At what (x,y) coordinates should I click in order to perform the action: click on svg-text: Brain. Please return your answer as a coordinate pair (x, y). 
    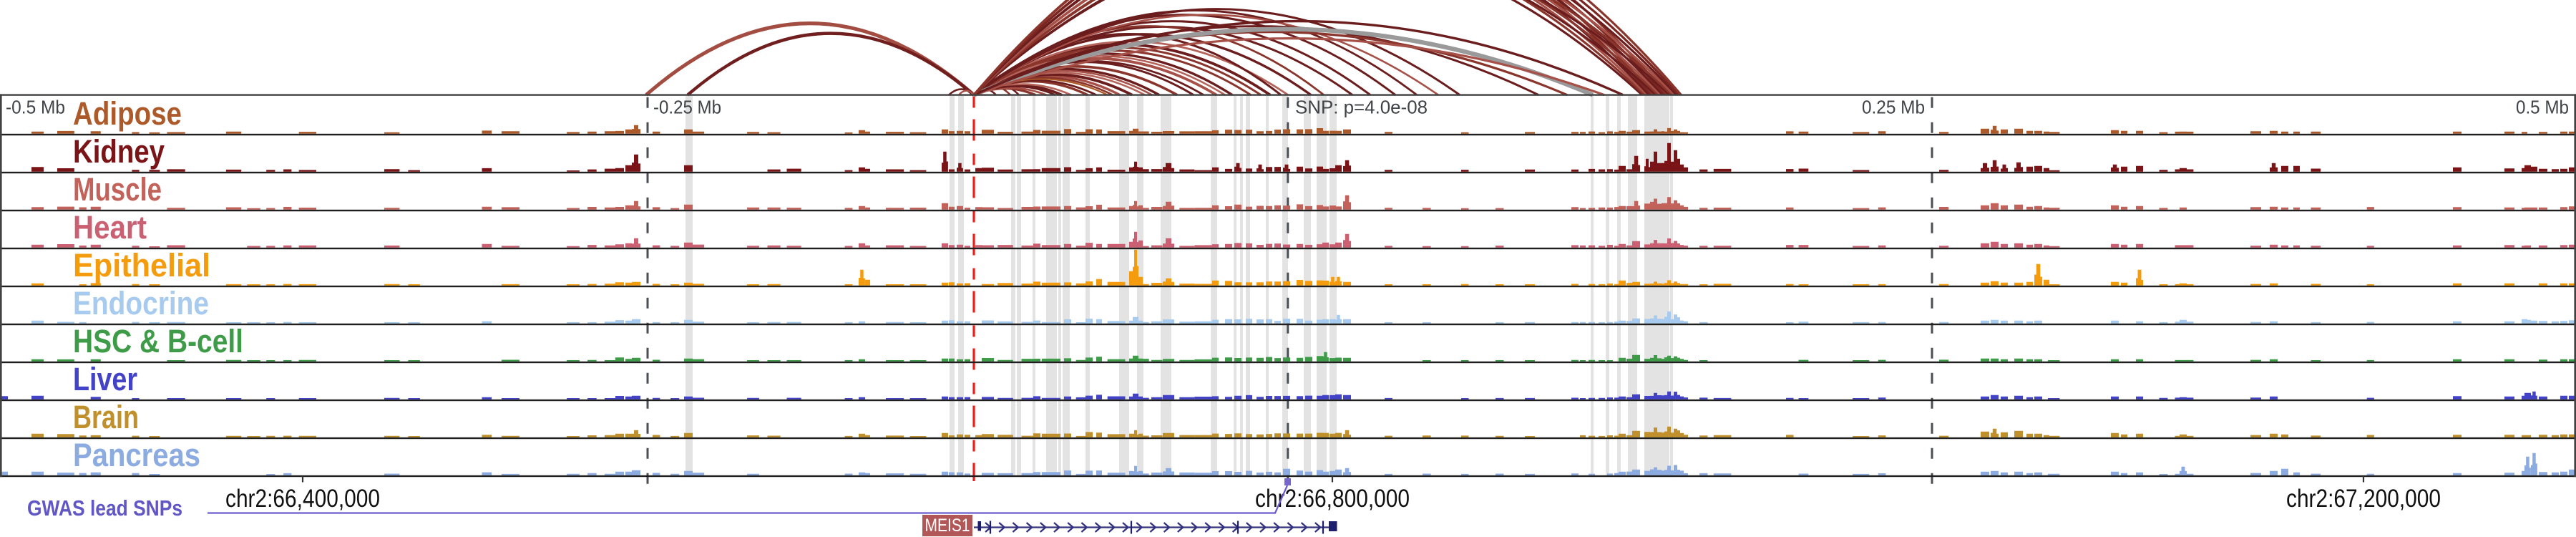
    Looking at the image, I should click on (106, 417).